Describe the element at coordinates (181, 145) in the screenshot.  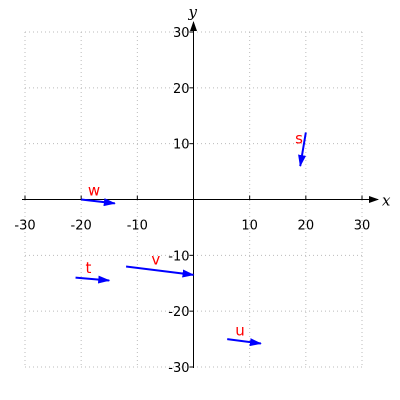
I see `y-tick-label: 10` at that location.